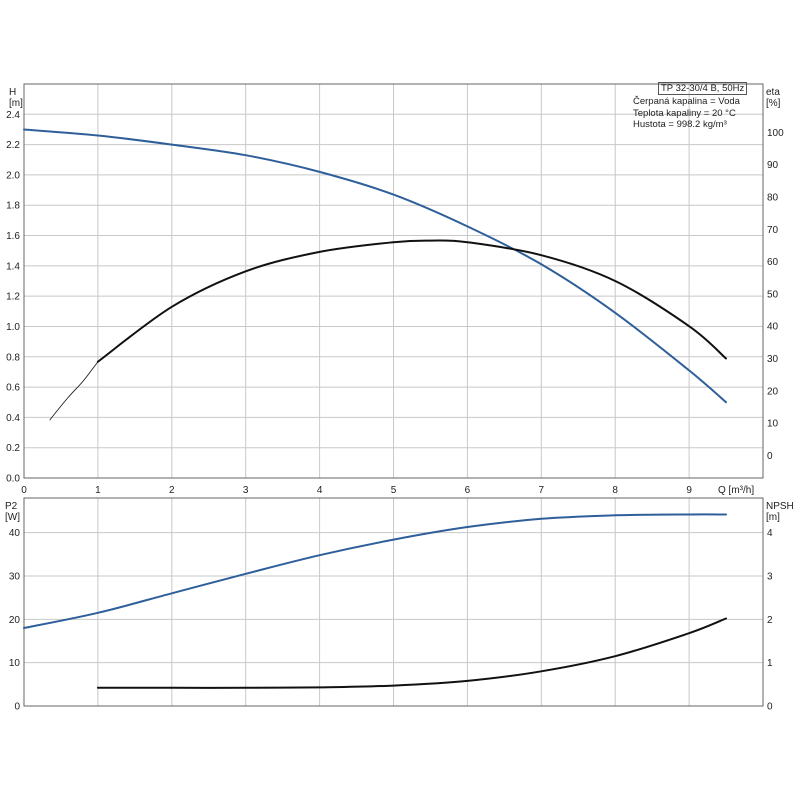 The height and width of the screenshot is (800, 800). I want to click on y-tick-label-head: 0.2, so click(13, 448).